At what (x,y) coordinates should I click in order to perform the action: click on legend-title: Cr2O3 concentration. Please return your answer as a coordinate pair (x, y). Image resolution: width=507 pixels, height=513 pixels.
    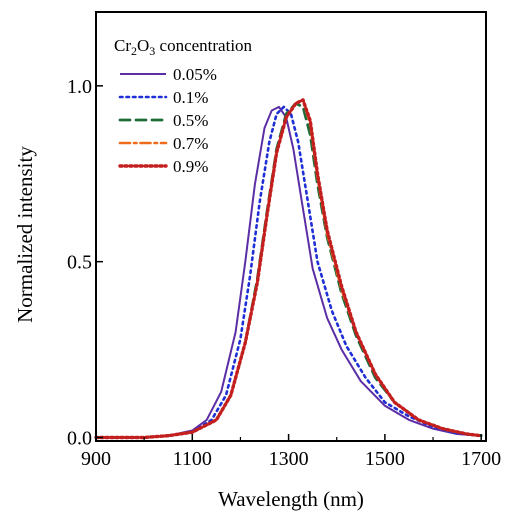
    Looking at the image, I should click on (183, 47).